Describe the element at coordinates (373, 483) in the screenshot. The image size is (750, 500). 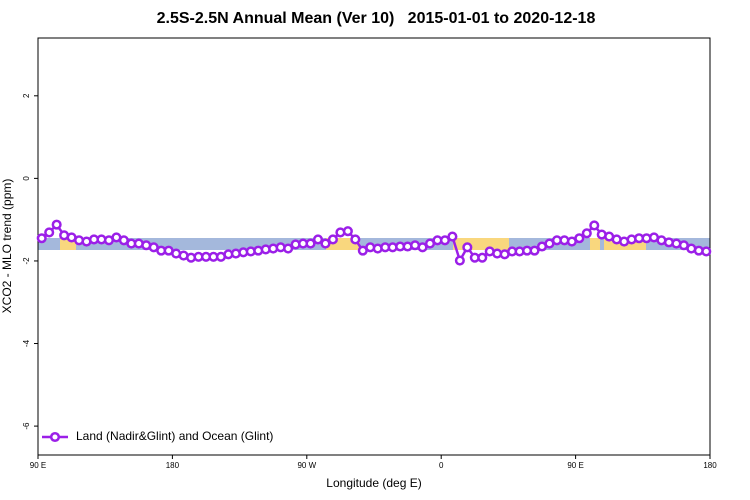
I see `x-axis-label: Longitude (deg E)` at that location.